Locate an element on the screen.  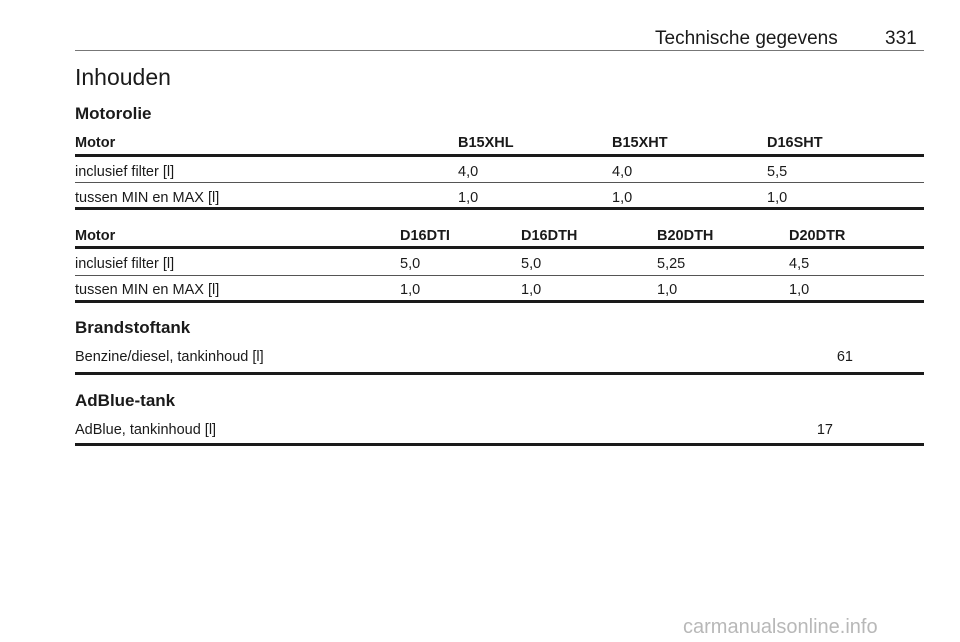
fuel-tank-value: 61 is located at coordinates (844, 357).